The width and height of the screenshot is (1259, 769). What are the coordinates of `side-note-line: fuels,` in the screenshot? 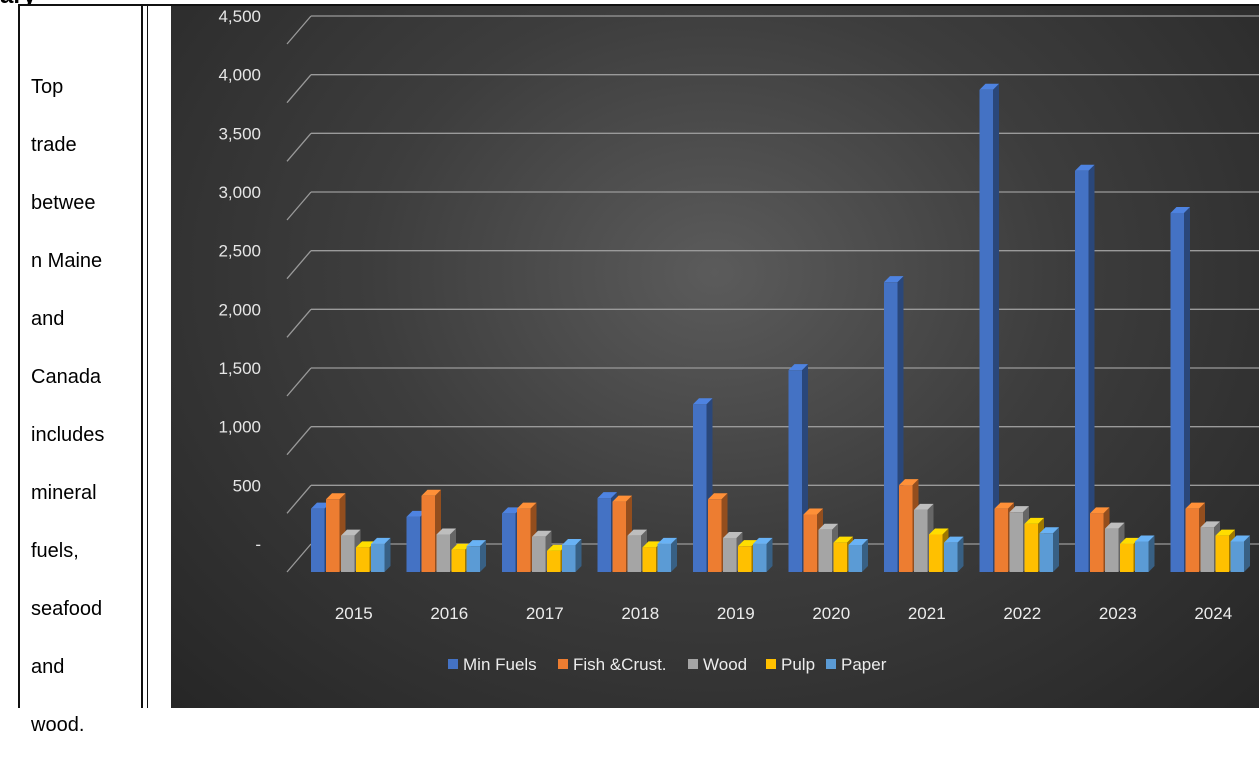 It's located at (55, 551).